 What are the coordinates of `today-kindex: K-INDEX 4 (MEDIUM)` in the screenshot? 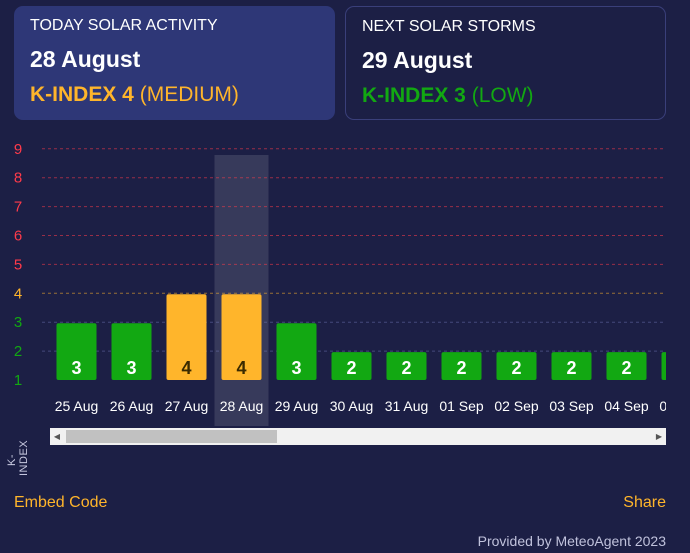 It's located at (174, 95).